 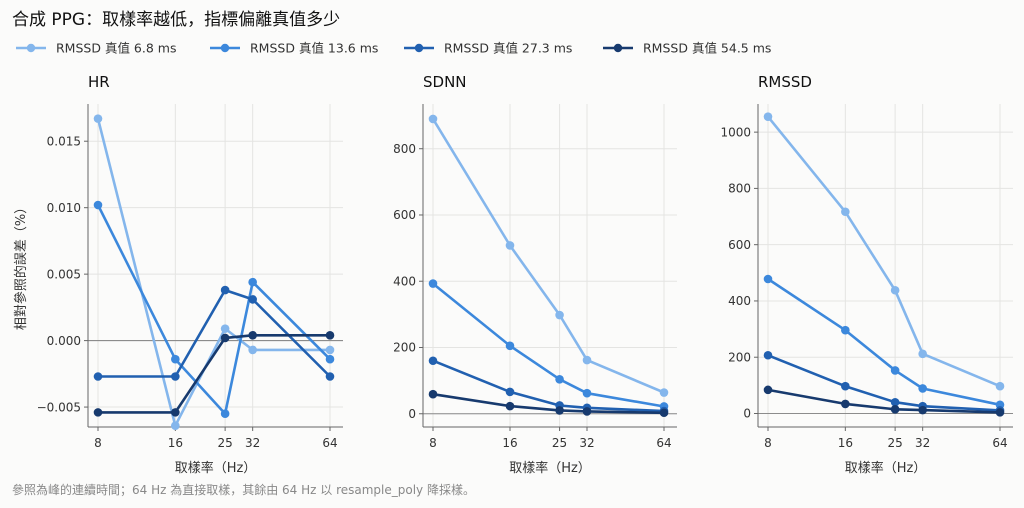 What do you see at coordinates (735, 132) in the screenshot?
I see `y-tick-label: 1000` at bounding box center [735, 132].